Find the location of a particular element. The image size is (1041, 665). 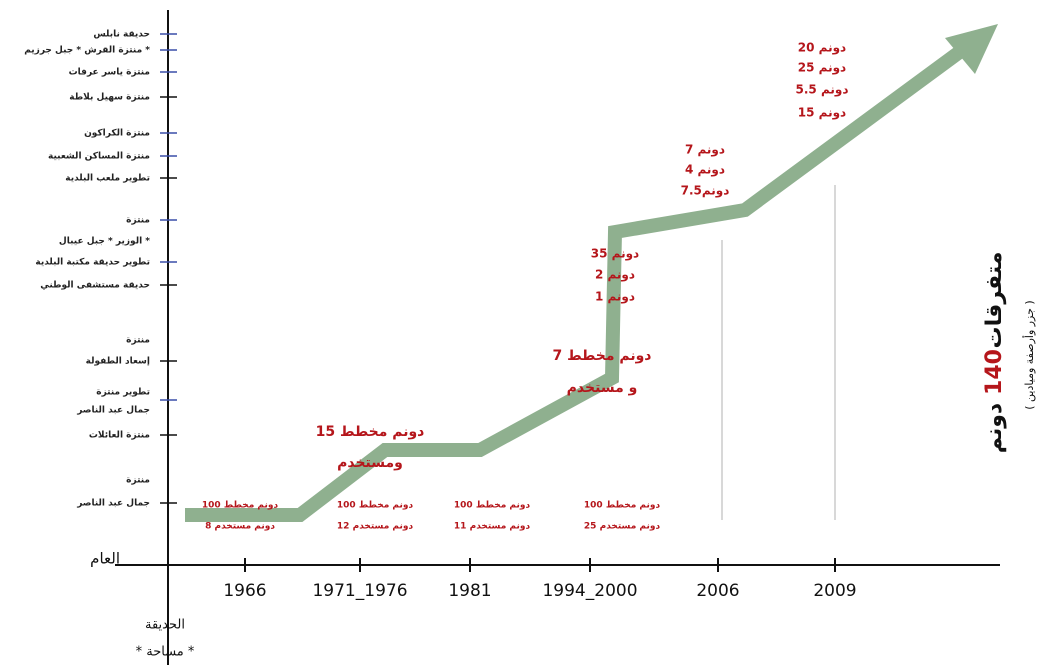

project-label: تطوير ملعب البلدية is located at coordinates (107, 179).